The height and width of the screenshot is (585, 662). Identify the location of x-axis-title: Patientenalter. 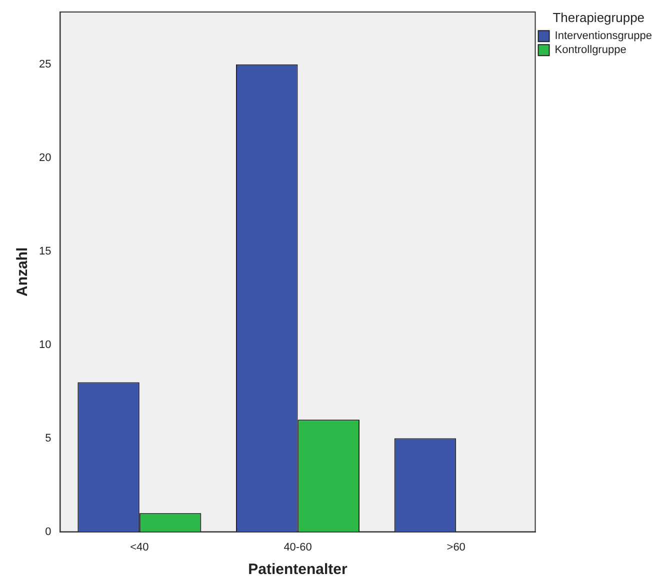
(298, 569).